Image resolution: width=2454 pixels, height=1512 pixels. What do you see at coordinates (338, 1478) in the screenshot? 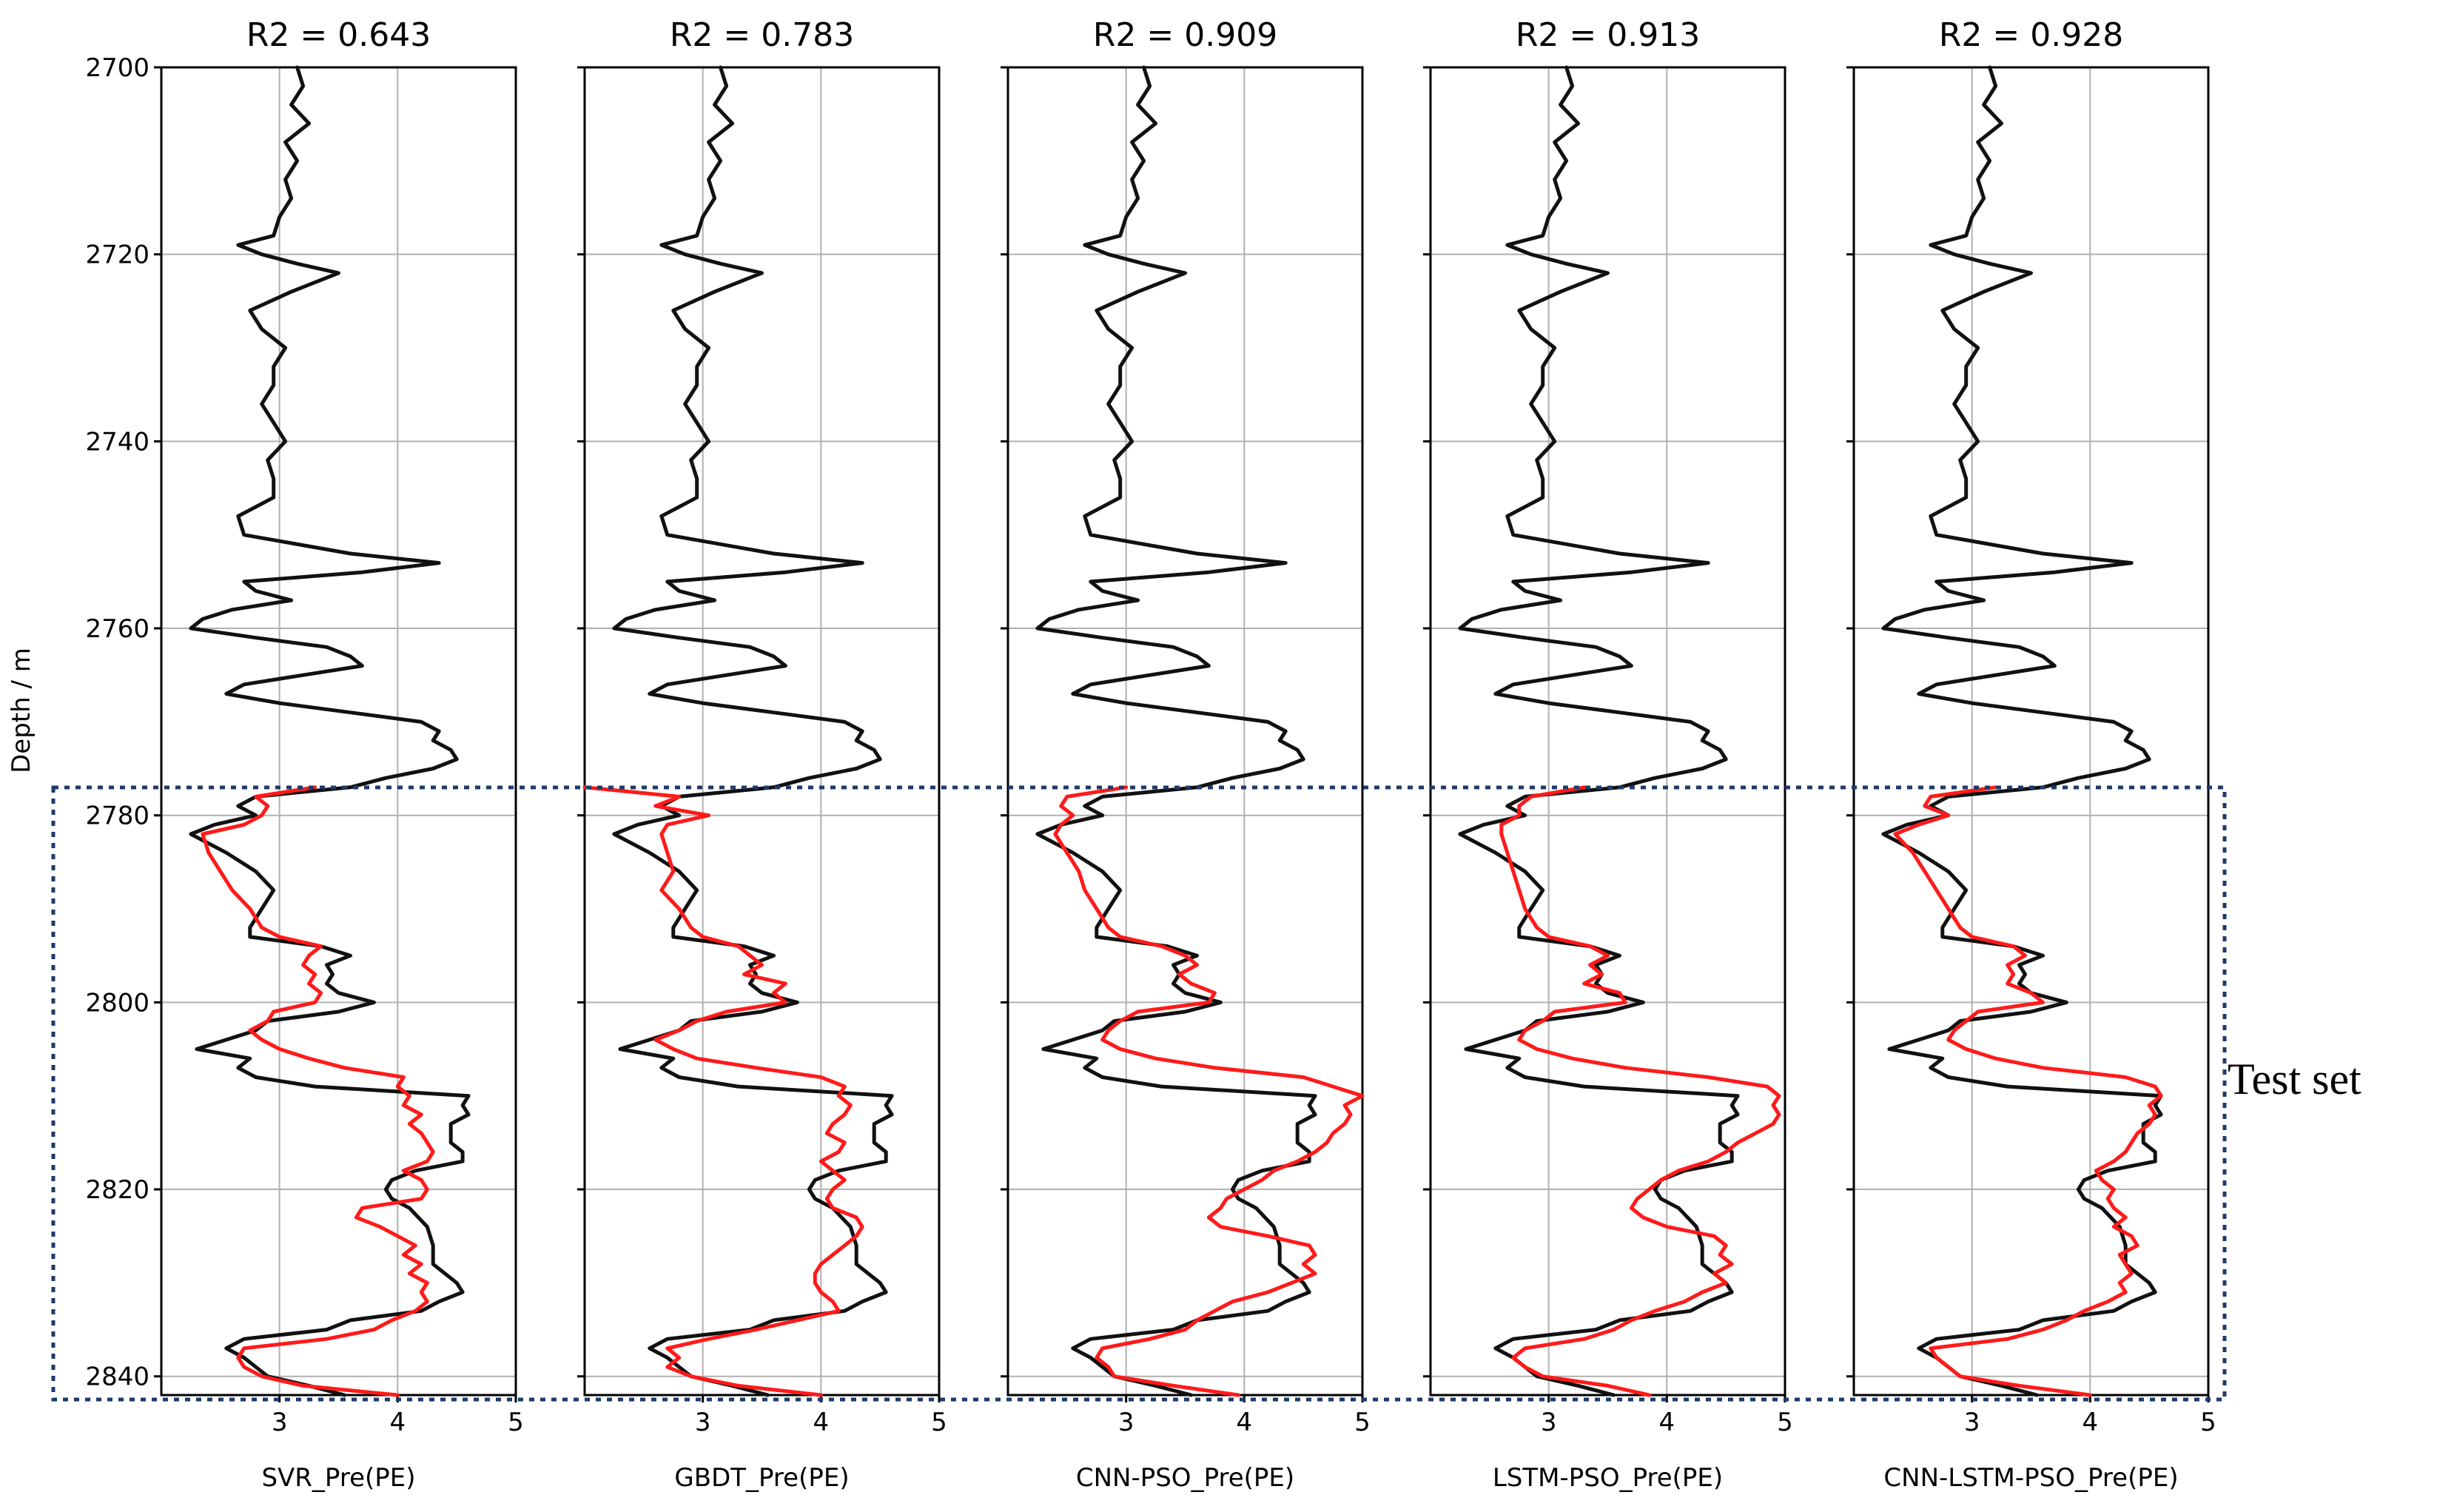
I see `x-axis-label: SVR_Pre(PE)` at bounding box center [338, 1478].